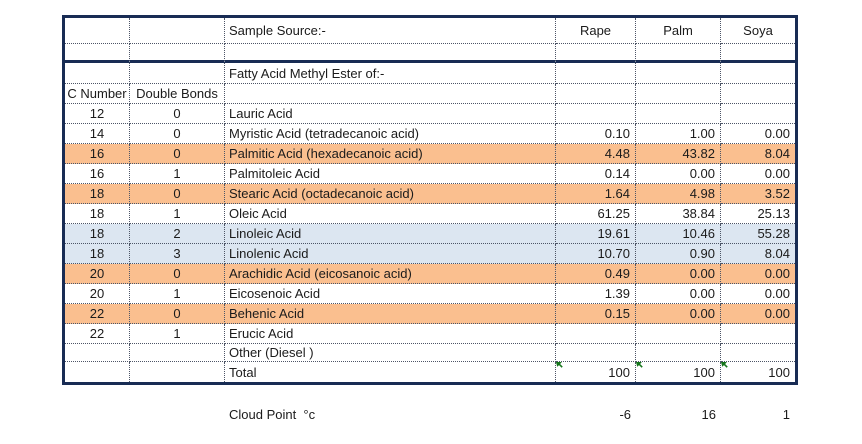  Describe the element at coordinates (708, 414) in the screenshot. I see `cloud-point-palm-value: 16` at that location.